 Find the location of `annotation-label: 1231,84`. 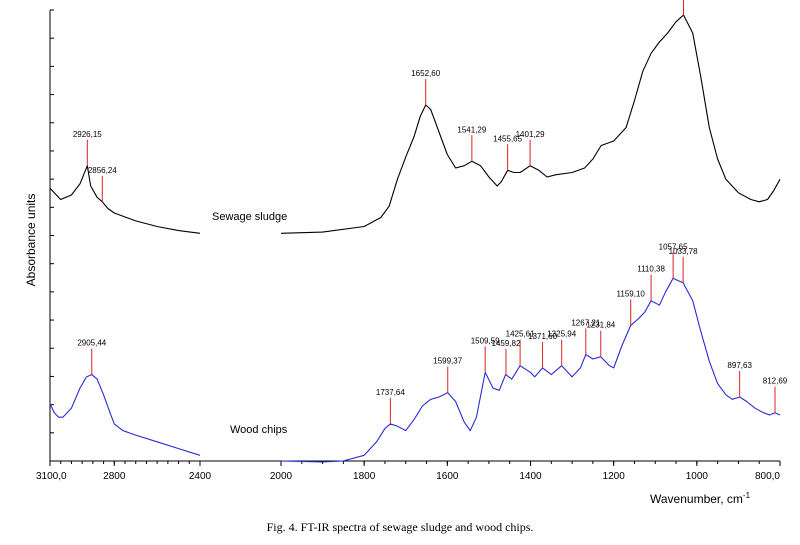

annotation-label: 1231,84 is located at coordinates (600, 325).